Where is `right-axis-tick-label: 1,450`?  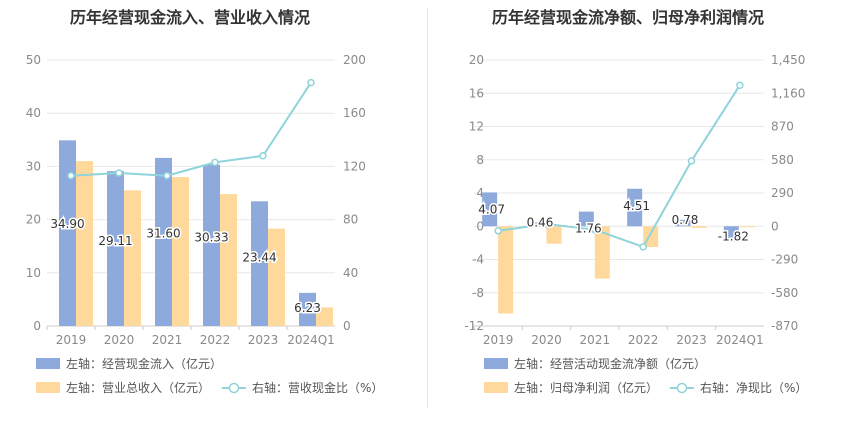
right-axis-tick-label: 1,450 is located at coordinates (788, 60).